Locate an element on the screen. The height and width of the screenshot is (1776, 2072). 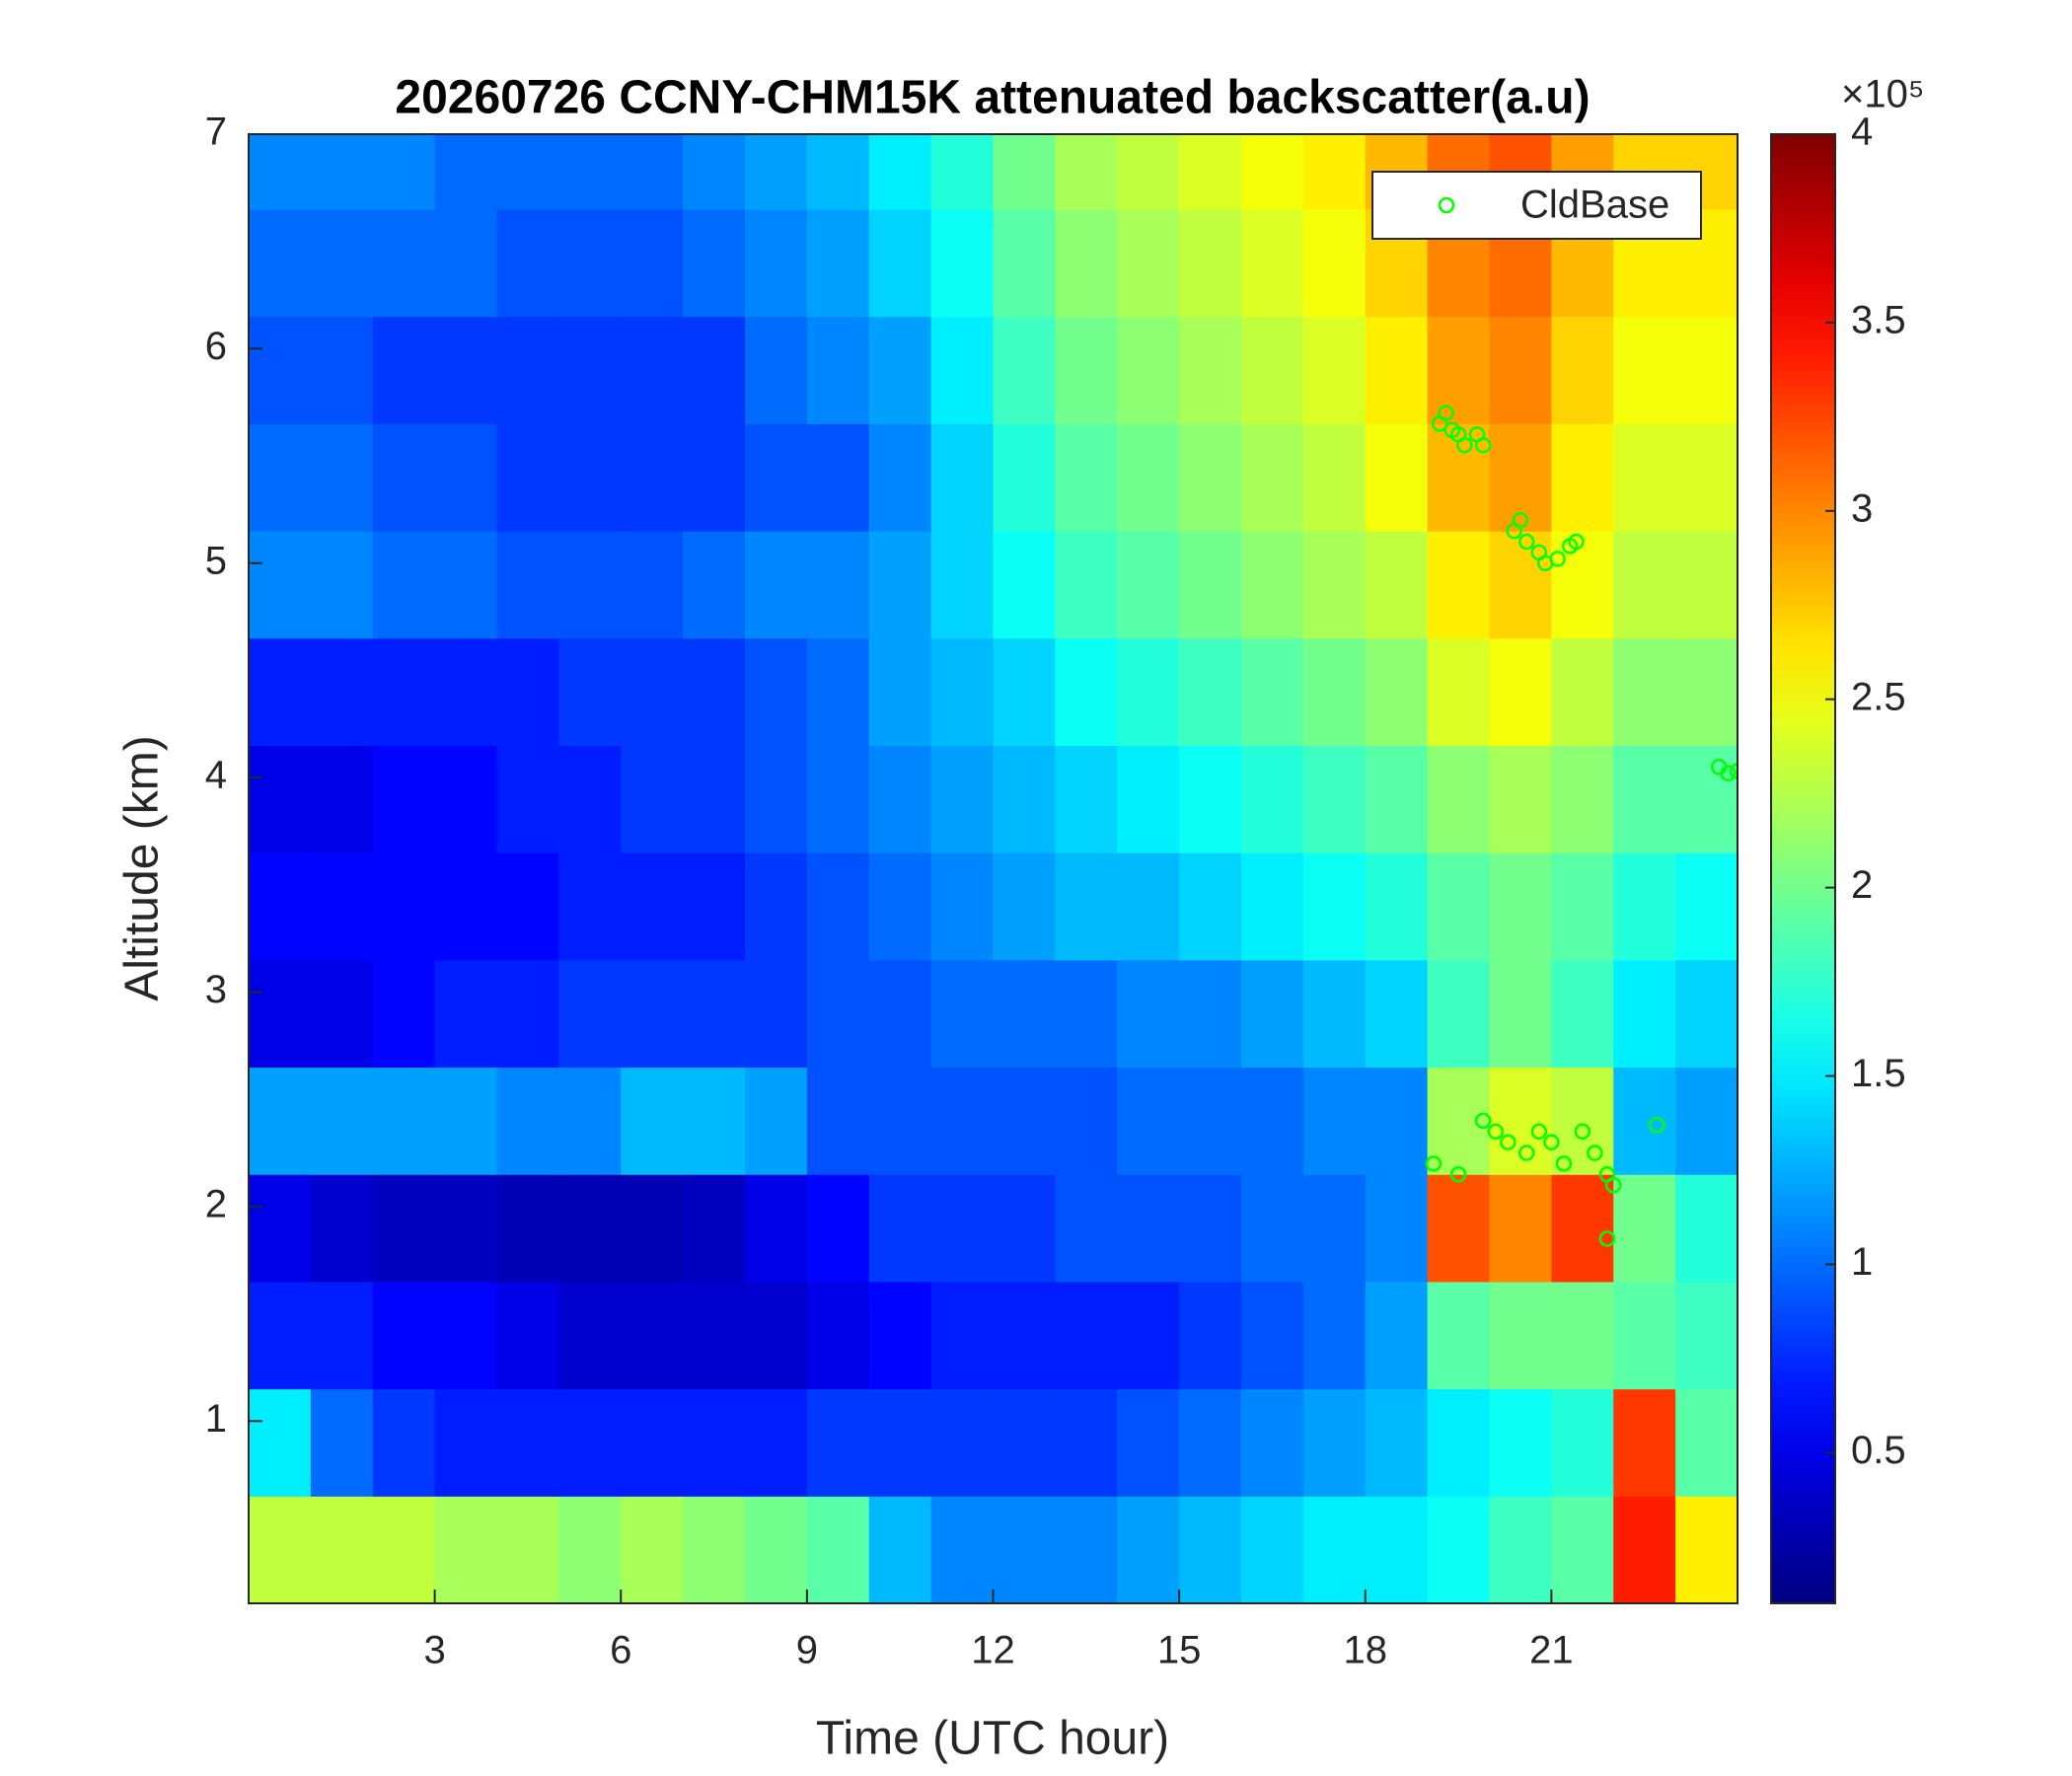
x-tick-label: 21 is located at coordinates (1551, 1651).